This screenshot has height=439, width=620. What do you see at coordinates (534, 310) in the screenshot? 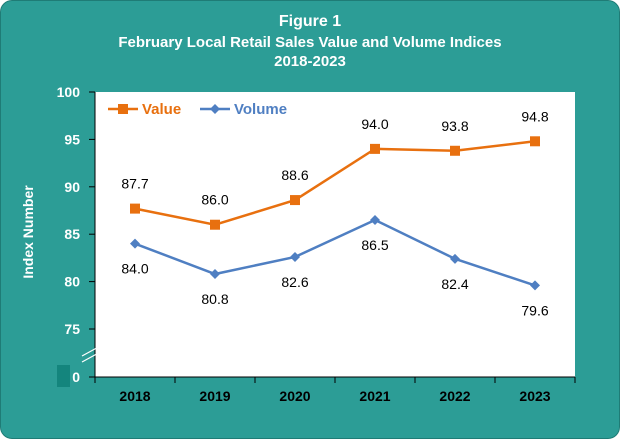
I see `data-label-volume: 79.6` at bounding box center [534, 310].